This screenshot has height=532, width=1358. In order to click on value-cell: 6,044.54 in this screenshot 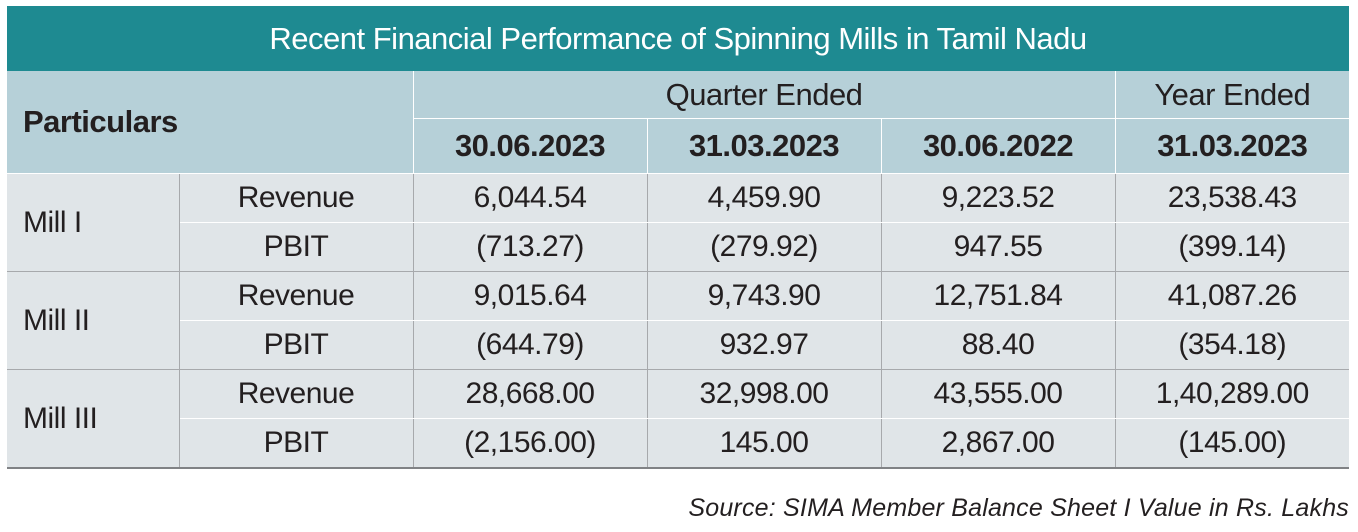, I will do `click(530, 198)`.